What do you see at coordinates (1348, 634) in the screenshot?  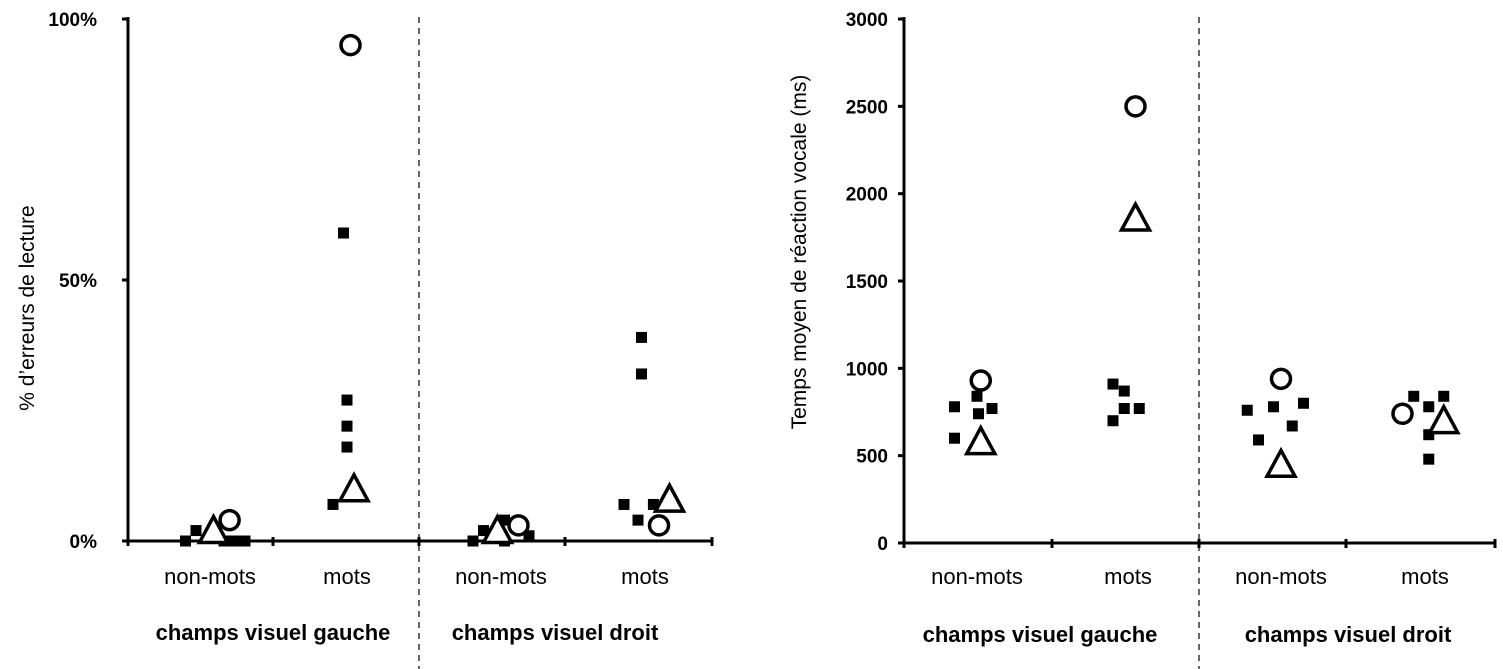 I see `right-group-label-2: champs visuel droit` at bounding box center [1348, 634].